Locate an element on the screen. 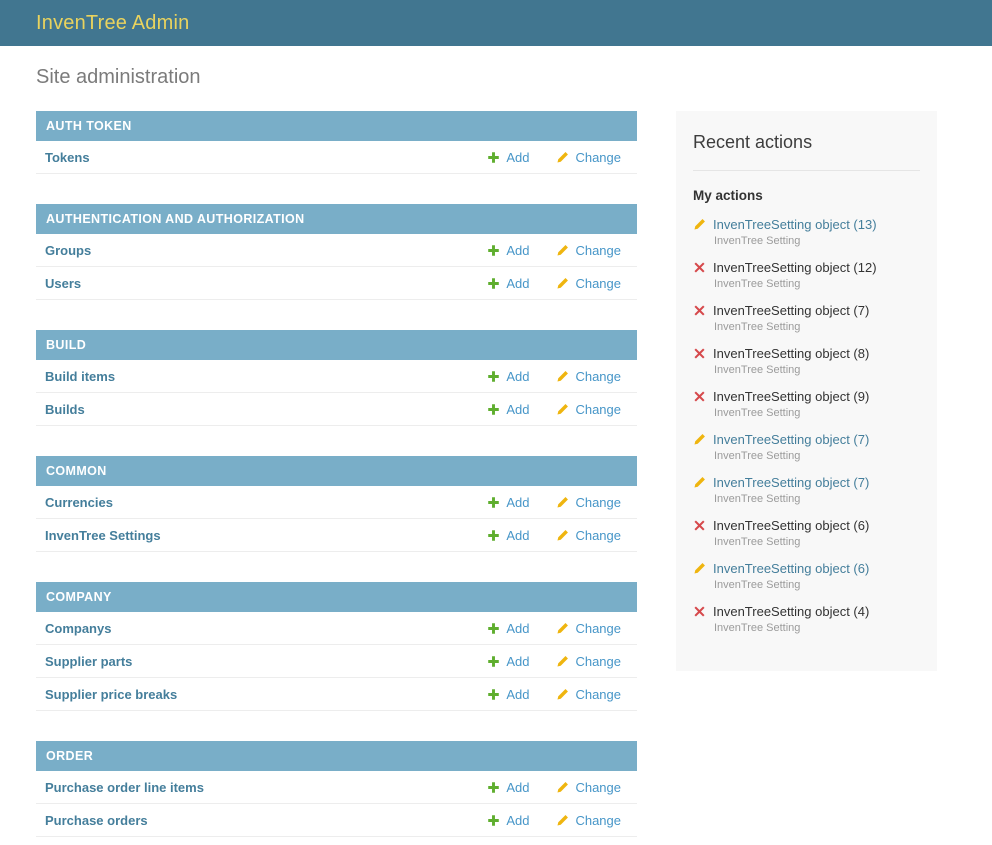  page-title: Site administration is located at coordinates (118, 77).